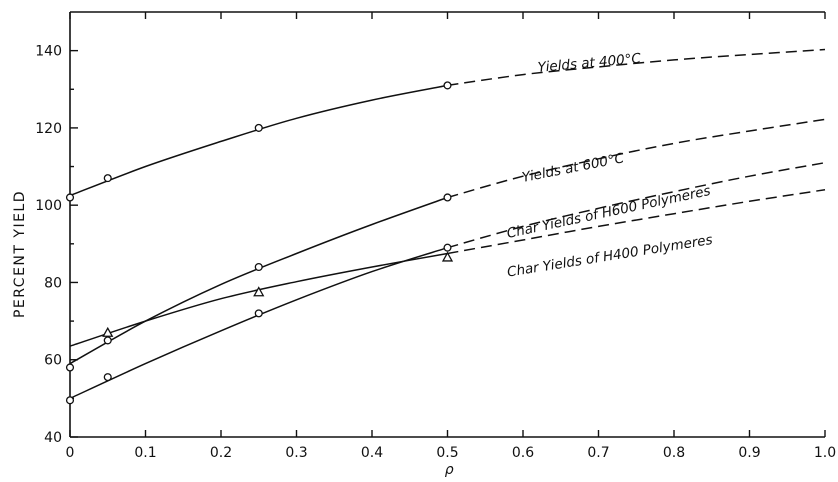 This screenshot has width=838, height=482. I want to click on x-tick-label: 0.2, so click(221, 453).